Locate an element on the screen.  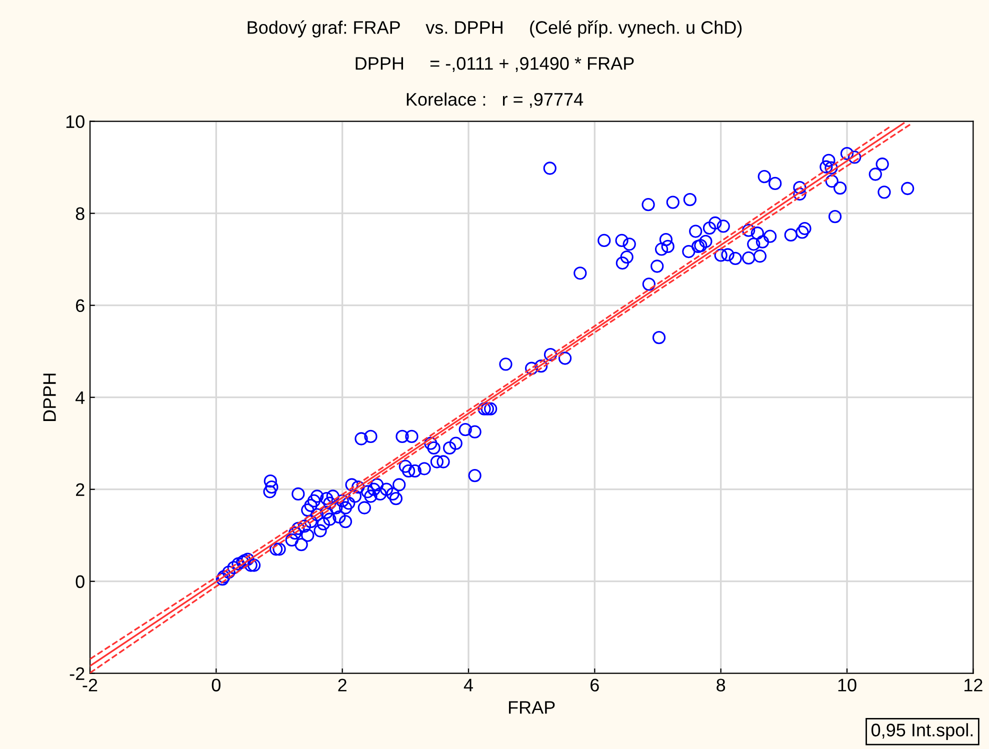
y-tick-label: 8 is located at coordinates (80, 213).